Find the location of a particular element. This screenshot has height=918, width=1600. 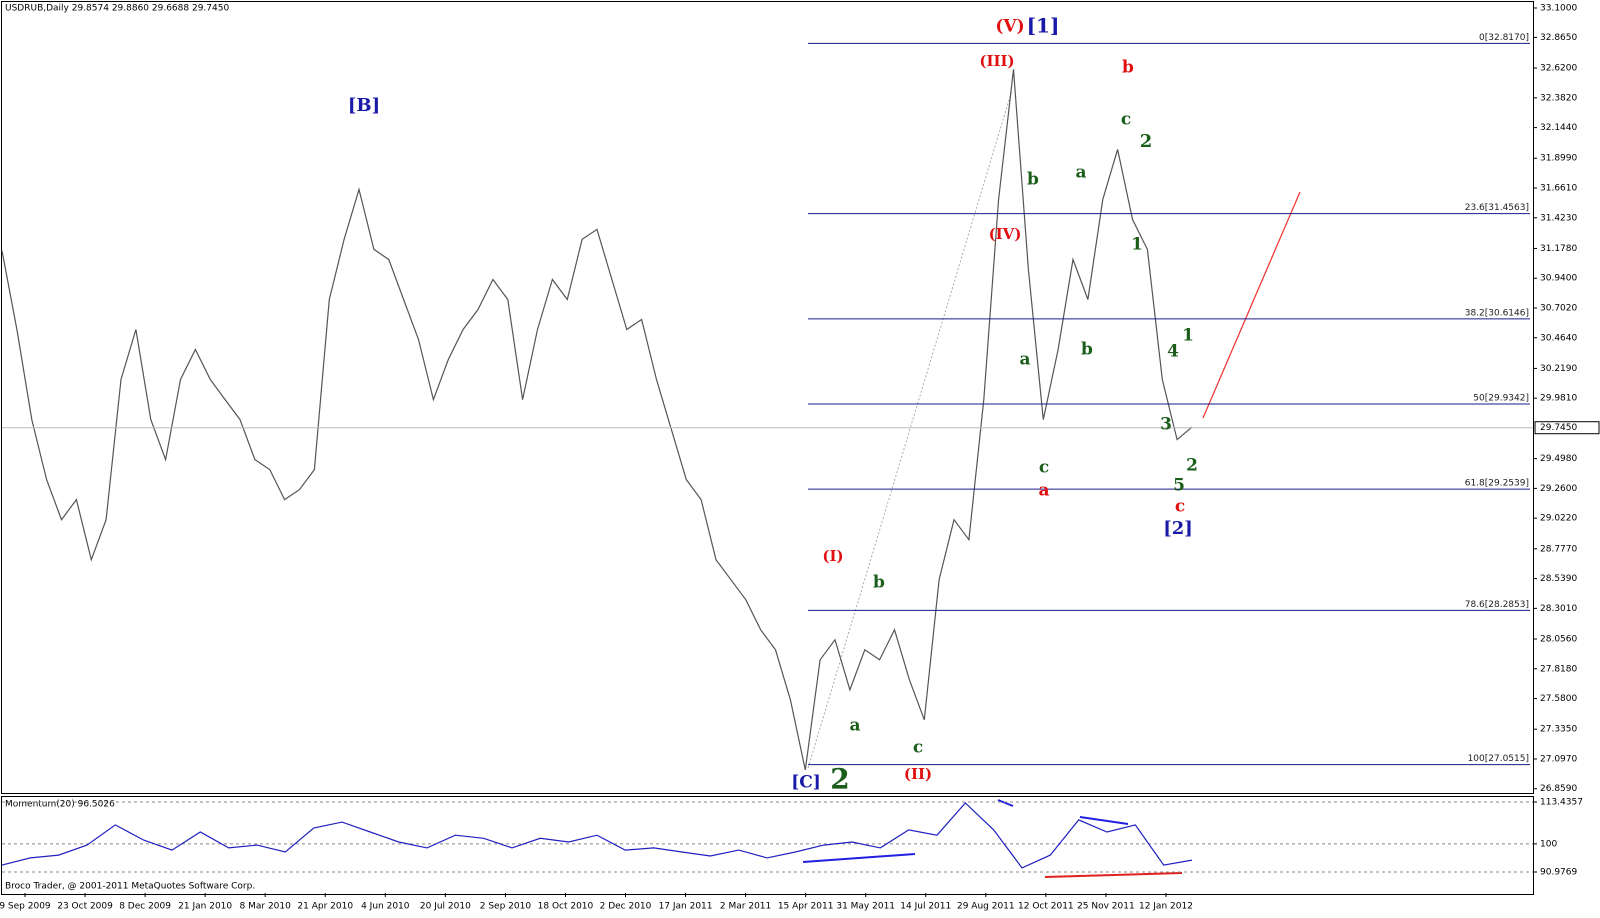

x-tick-label: 9 Sep 2009 is located at coordinates (25, 907).